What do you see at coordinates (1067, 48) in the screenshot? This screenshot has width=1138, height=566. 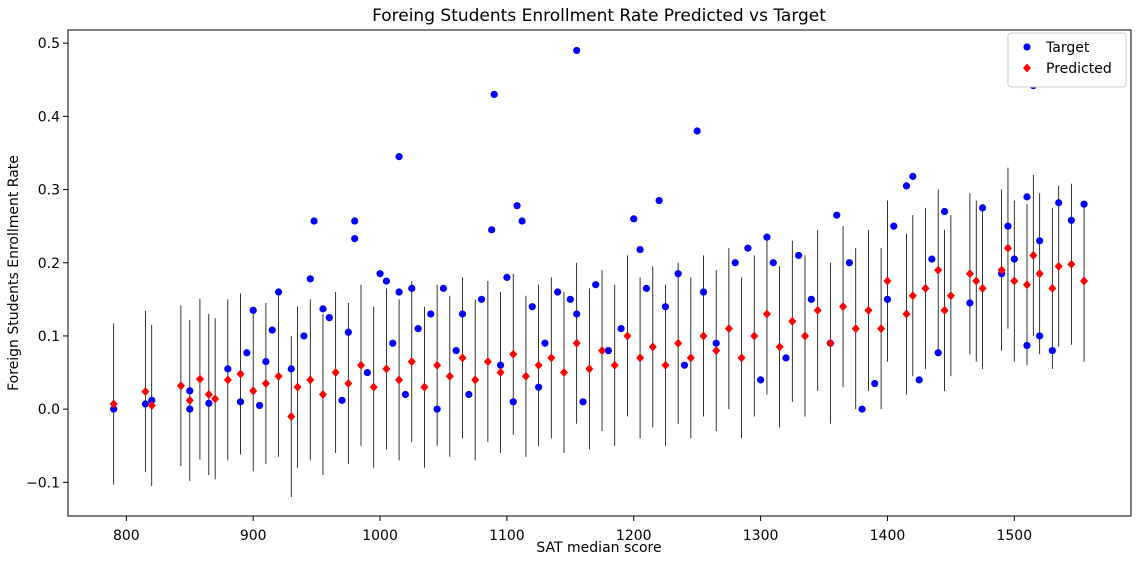 I see `legend-label: Target` at bounding box center [1067, 48].